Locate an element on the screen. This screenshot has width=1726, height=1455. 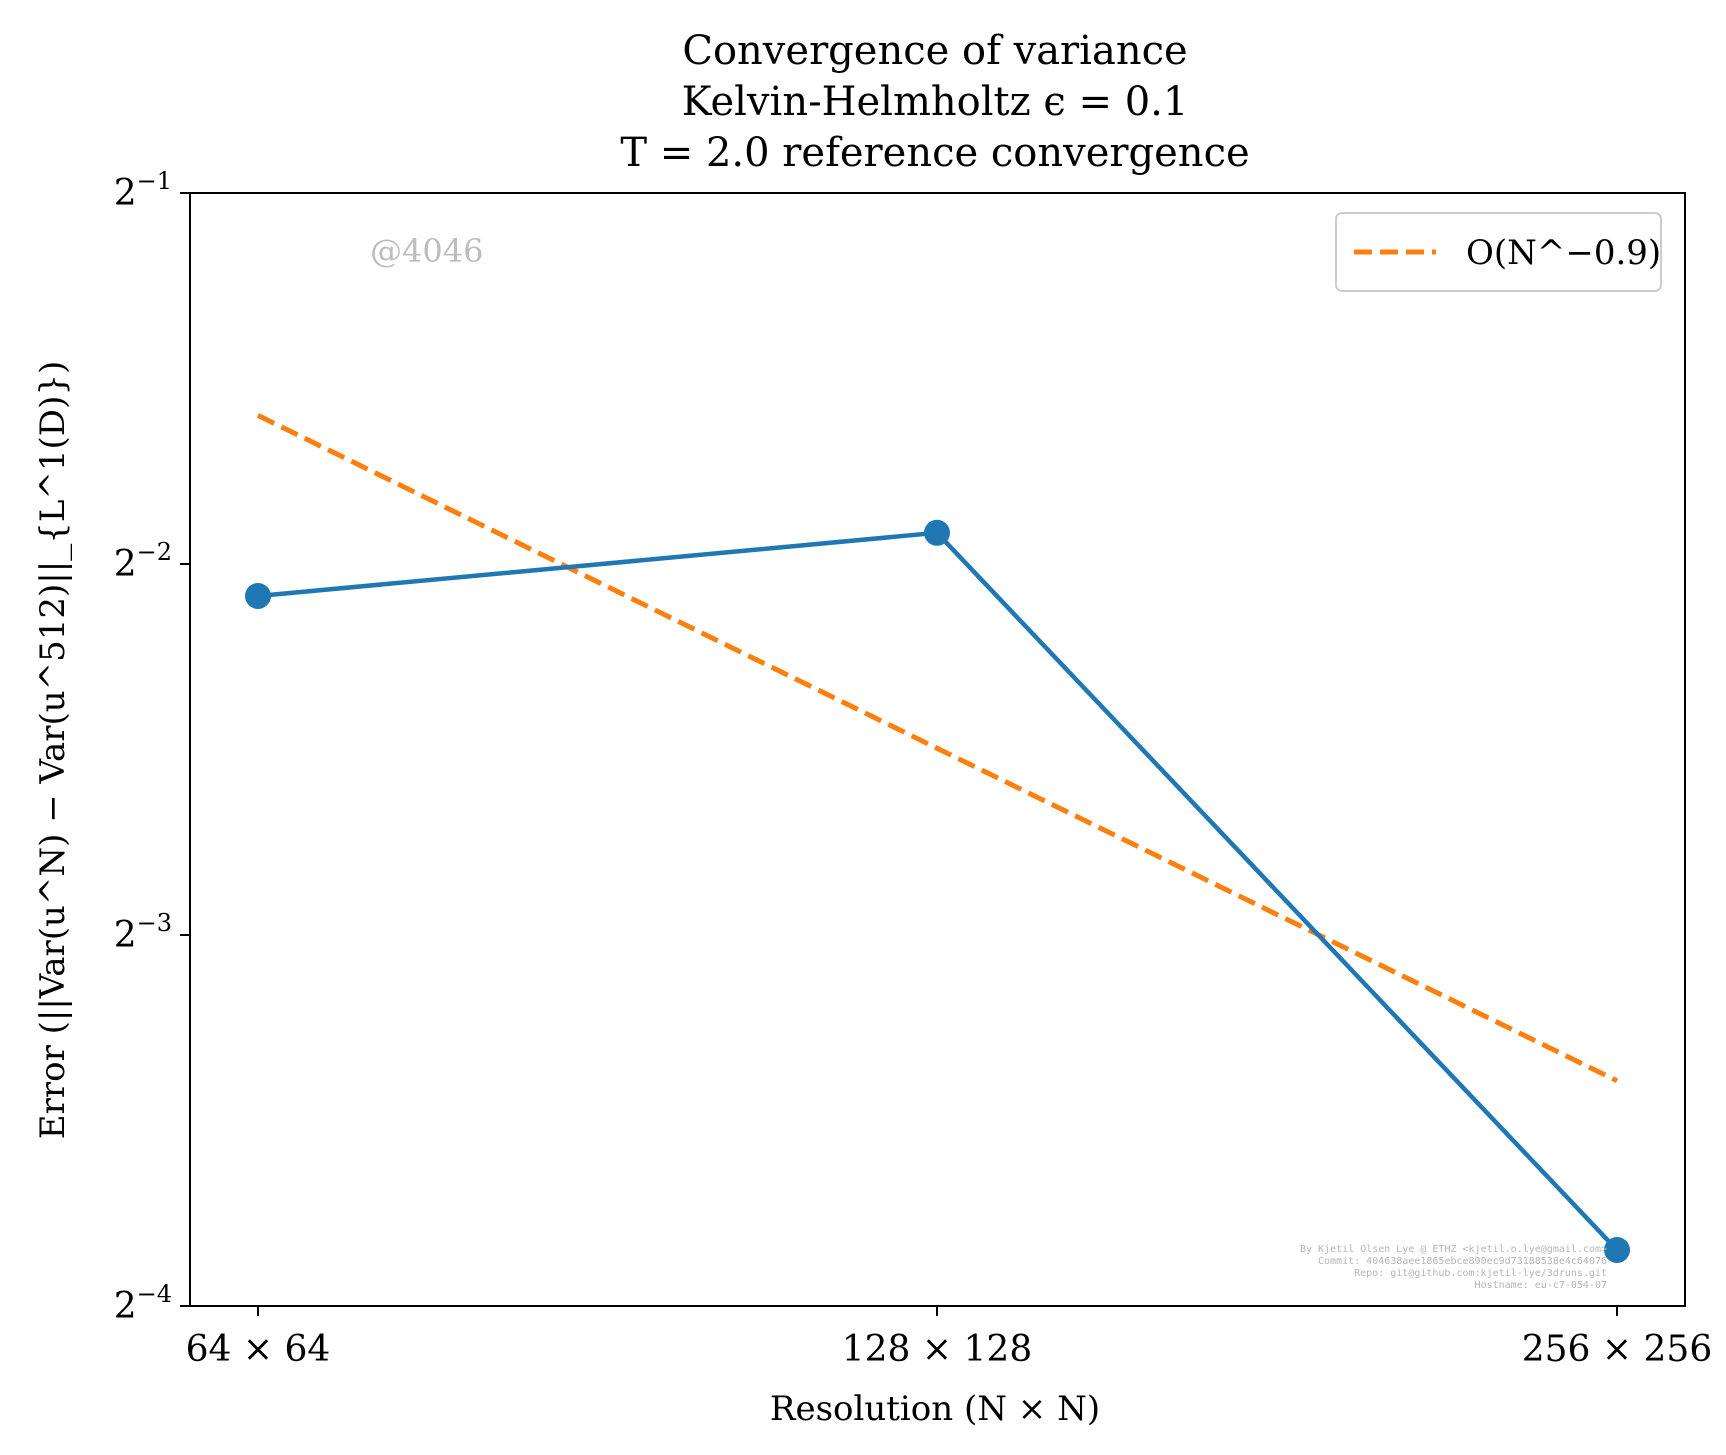
x-axis-ticks: 64 × 64 128 × 128 256 × 256 is located at coordinates (949, 1338).